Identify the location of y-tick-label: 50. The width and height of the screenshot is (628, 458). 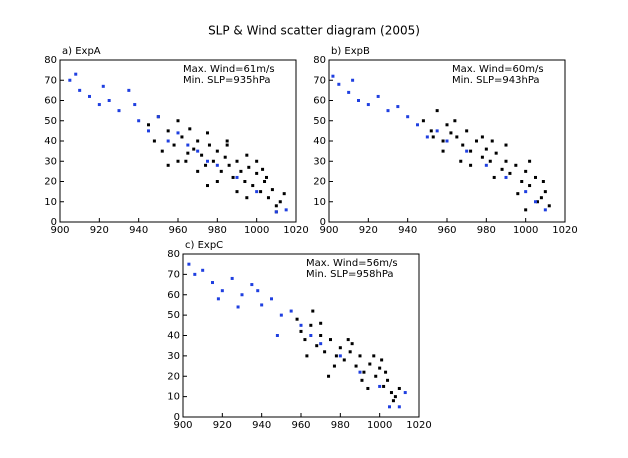
(173, 315).